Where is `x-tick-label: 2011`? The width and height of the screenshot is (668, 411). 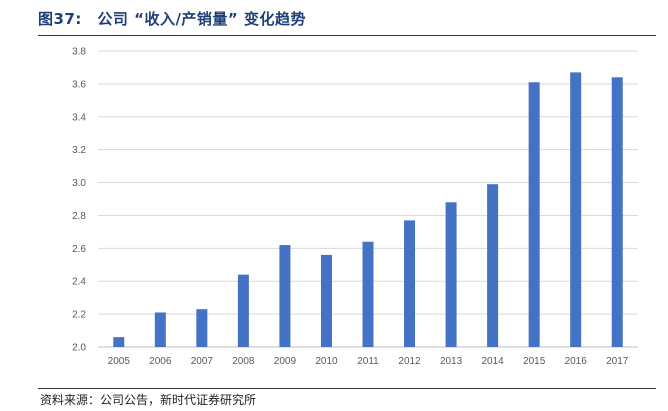
x-tick-label: 2011 is located at coordinates (368, 361).